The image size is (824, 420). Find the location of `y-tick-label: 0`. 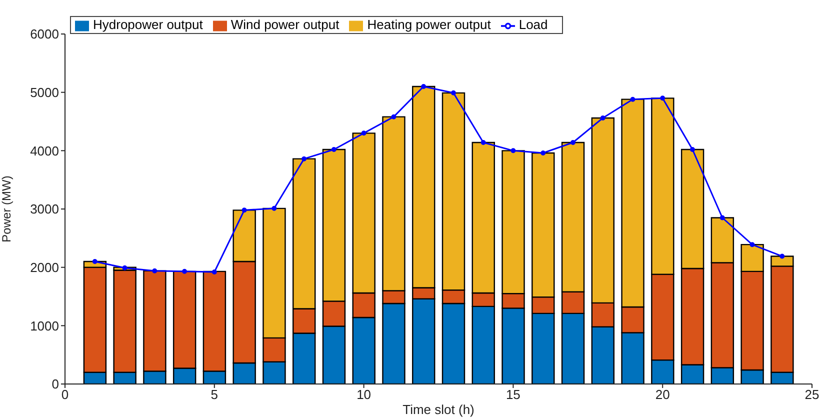

y-tick-label: 0 is located at coordinates (55, 384).